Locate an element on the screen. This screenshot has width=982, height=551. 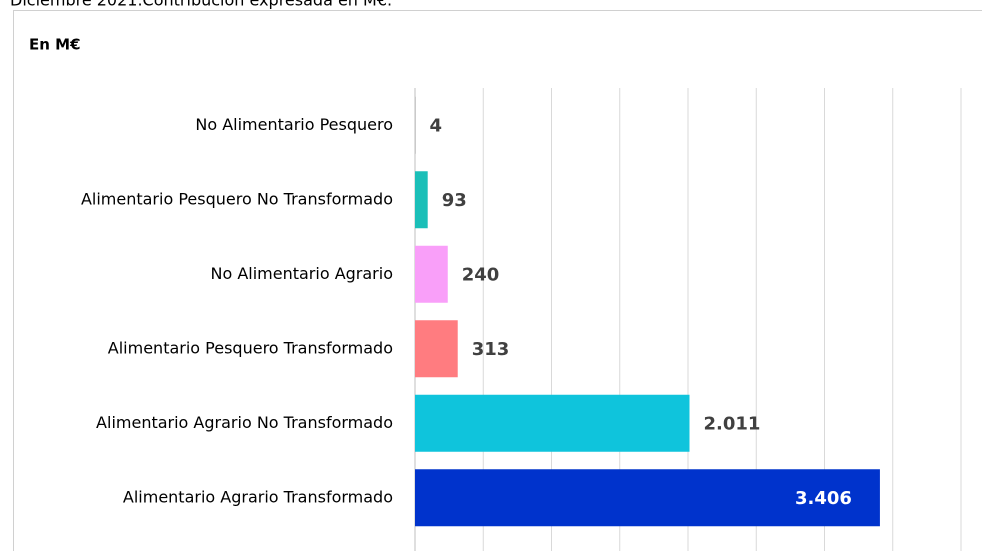
value-label: 240 is located at coordinates (481, 274).